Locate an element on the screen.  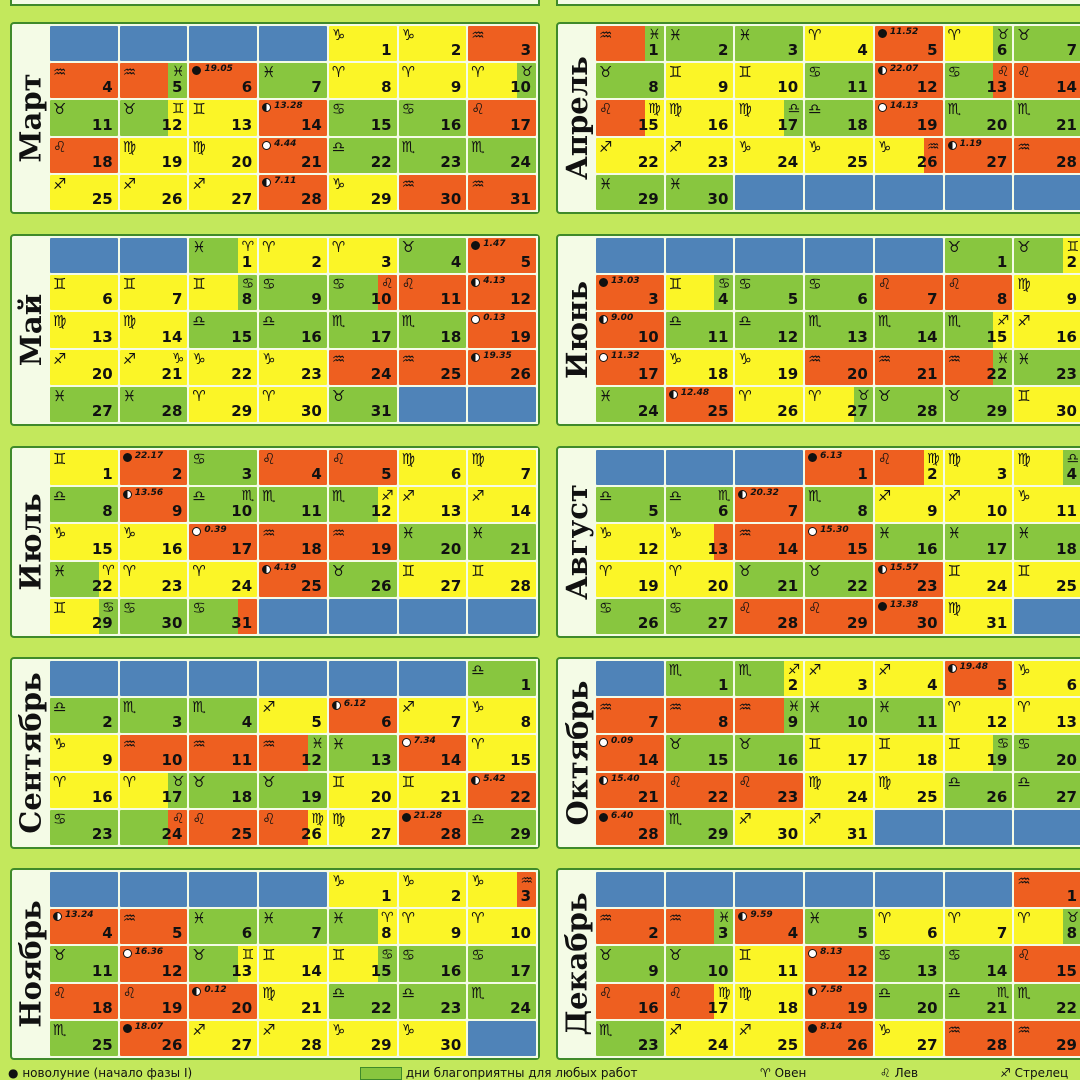
day-cell: ♎ 27 is located at coordinates (1047, 790).